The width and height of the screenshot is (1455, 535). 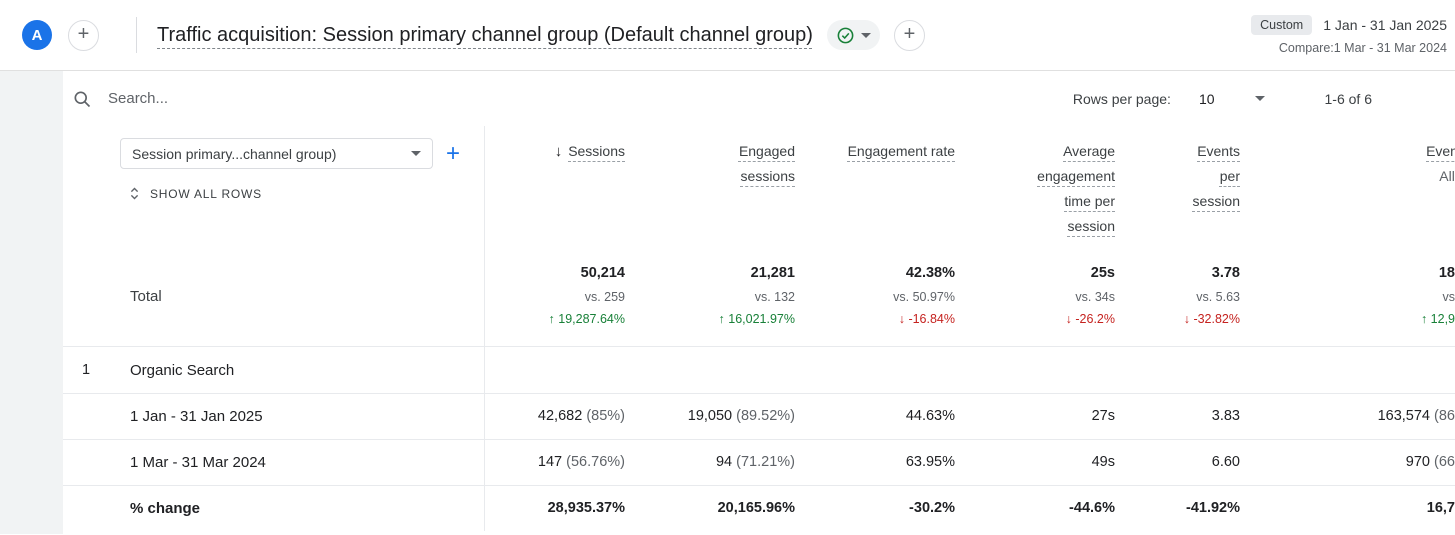 What do you see at coordinates (901, 151) in the screenshot?
I see `column-header-engagement-rate: Engagement rate` at bounding box center [901, 151].